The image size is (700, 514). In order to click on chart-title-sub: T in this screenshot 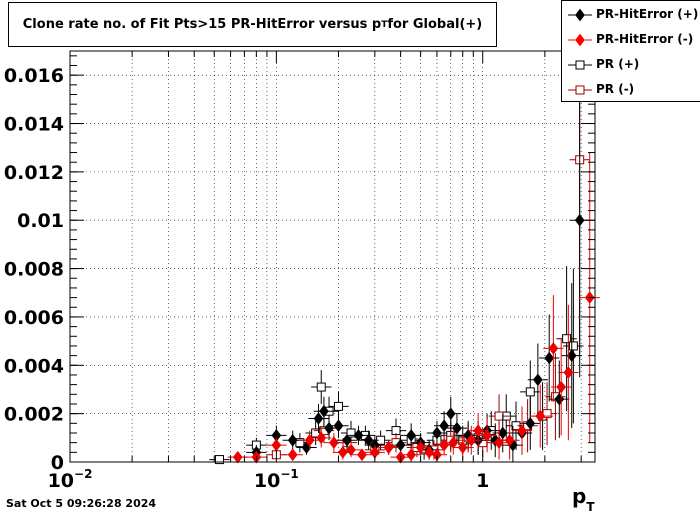, I will do `click(384, 24)`.